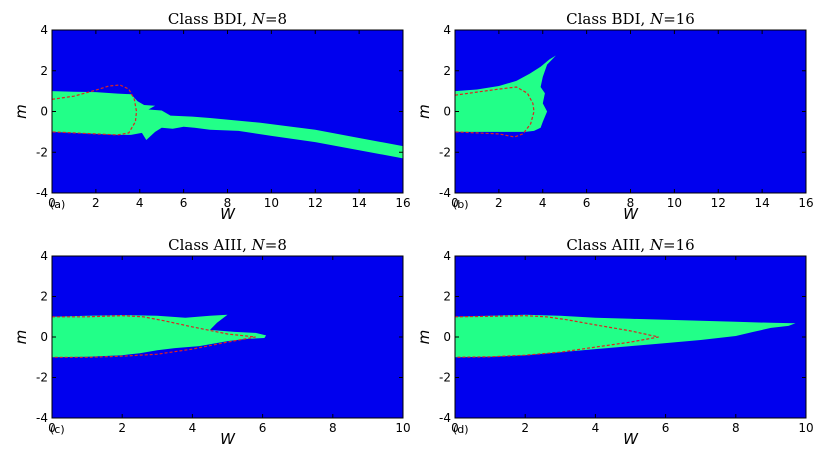 This screenshot has width=830, height=467. Describe the element at coordinates (461, 429) in the screenshot. I see `panel-letter: (d)` at that location.